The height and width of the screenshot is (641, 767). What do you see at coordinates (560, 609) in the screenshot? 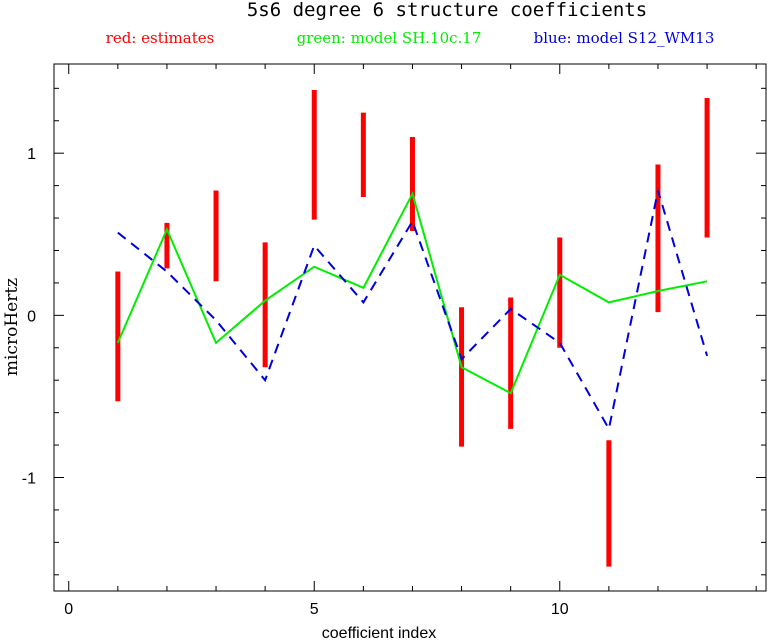
I see `x-tick-label: 10` at bounding box center [560, 609].